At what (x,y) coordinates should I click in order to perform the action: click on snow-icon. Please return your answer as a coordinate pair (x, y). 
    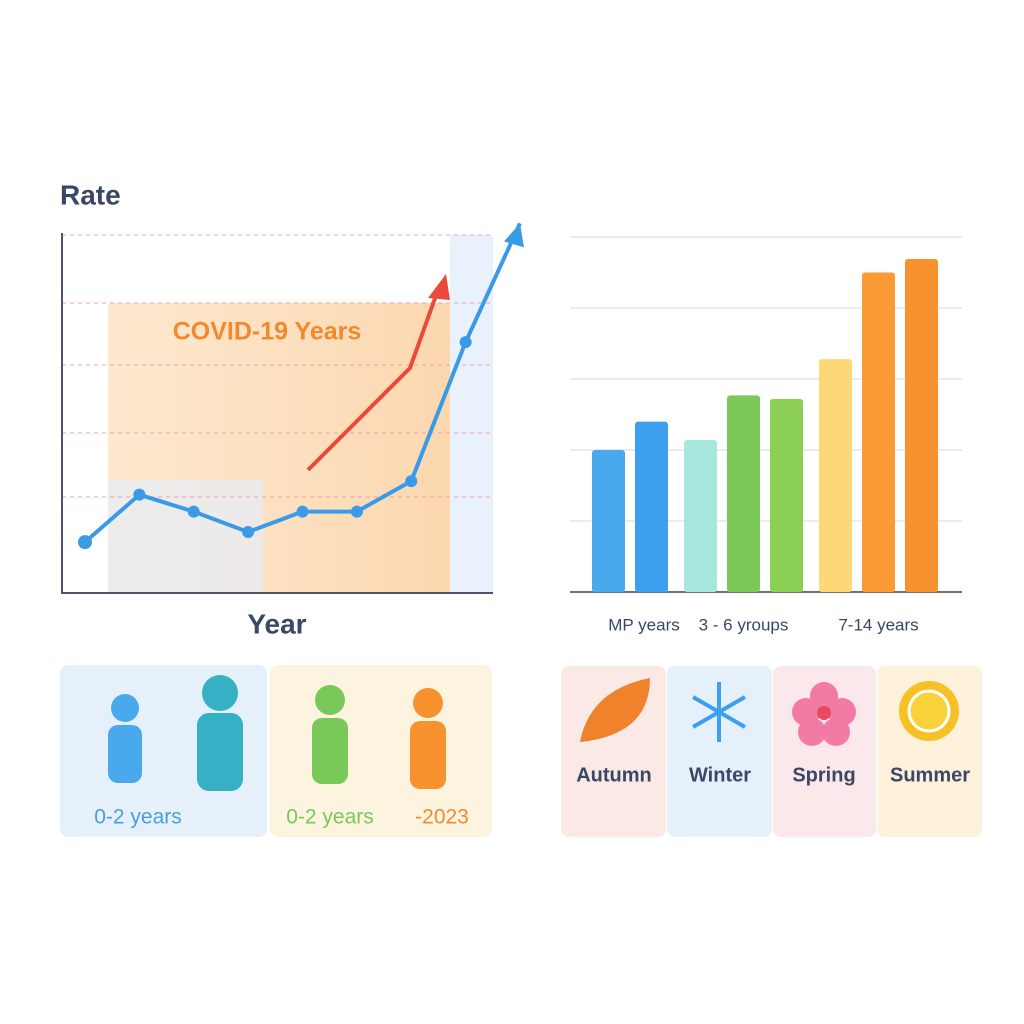
    Looking at the image, I should click on (719, 712).